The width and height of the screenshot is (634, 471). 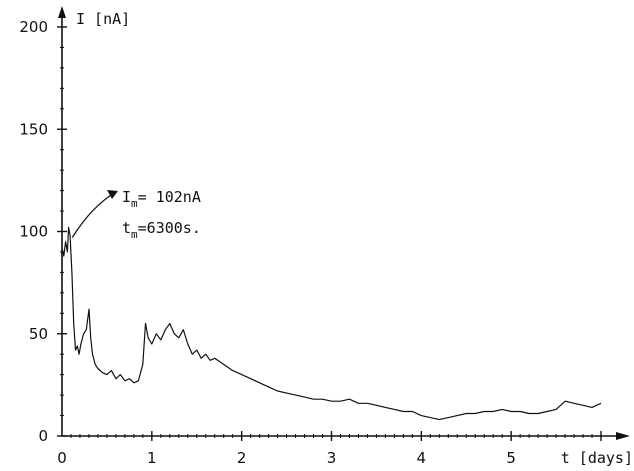 I want to click on y-tick-label: 150, so click(x=33, y=129).